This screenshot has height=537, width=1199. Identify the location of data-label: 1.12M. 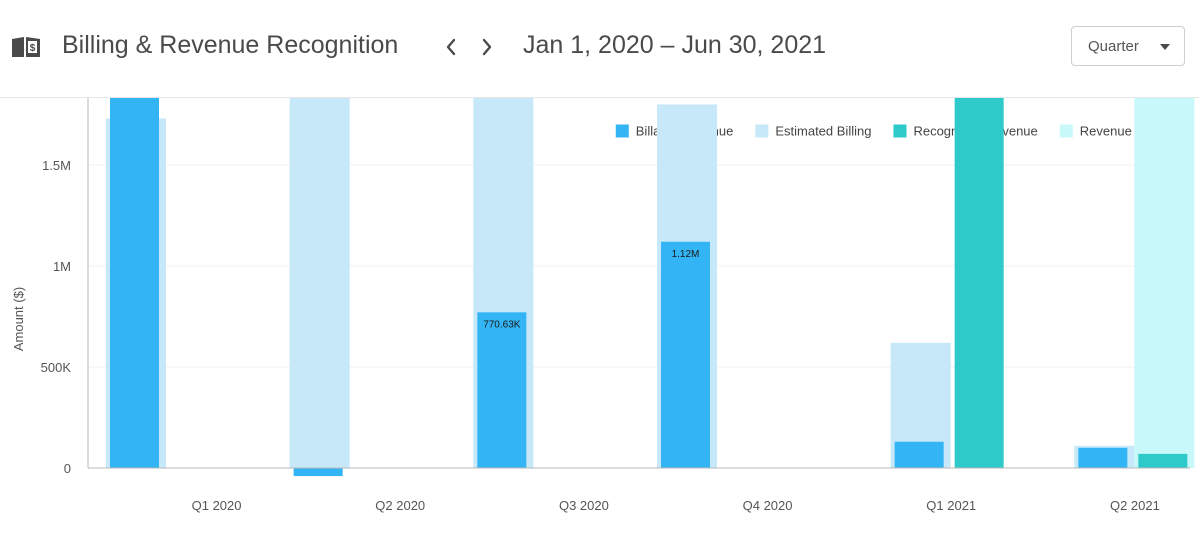
(686, 254).